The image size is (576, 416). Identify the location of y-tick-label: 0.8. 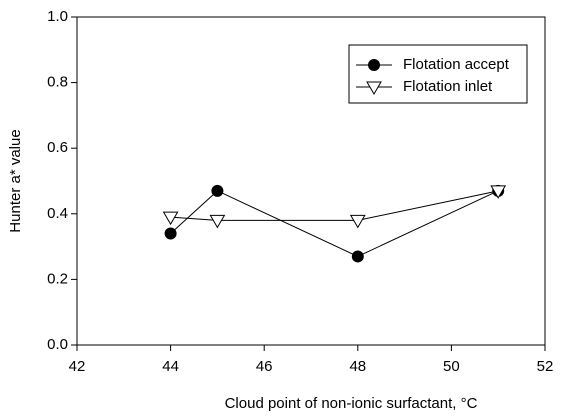
(57, 82).